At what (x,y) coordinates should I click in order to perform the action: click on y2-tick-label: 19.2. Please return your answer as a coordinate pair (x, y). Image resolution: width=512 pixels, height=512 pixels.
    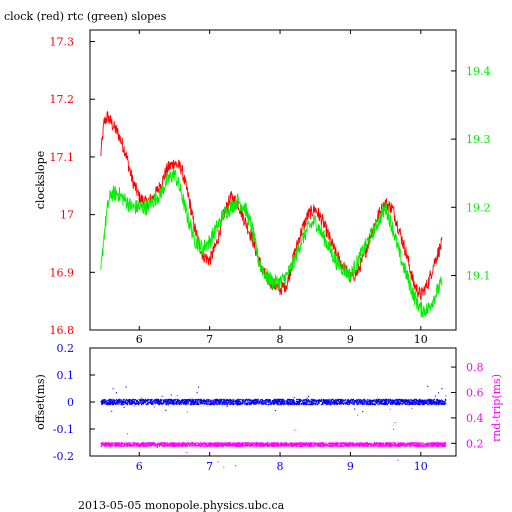
    Looking at the image, I should click on (478, 207).